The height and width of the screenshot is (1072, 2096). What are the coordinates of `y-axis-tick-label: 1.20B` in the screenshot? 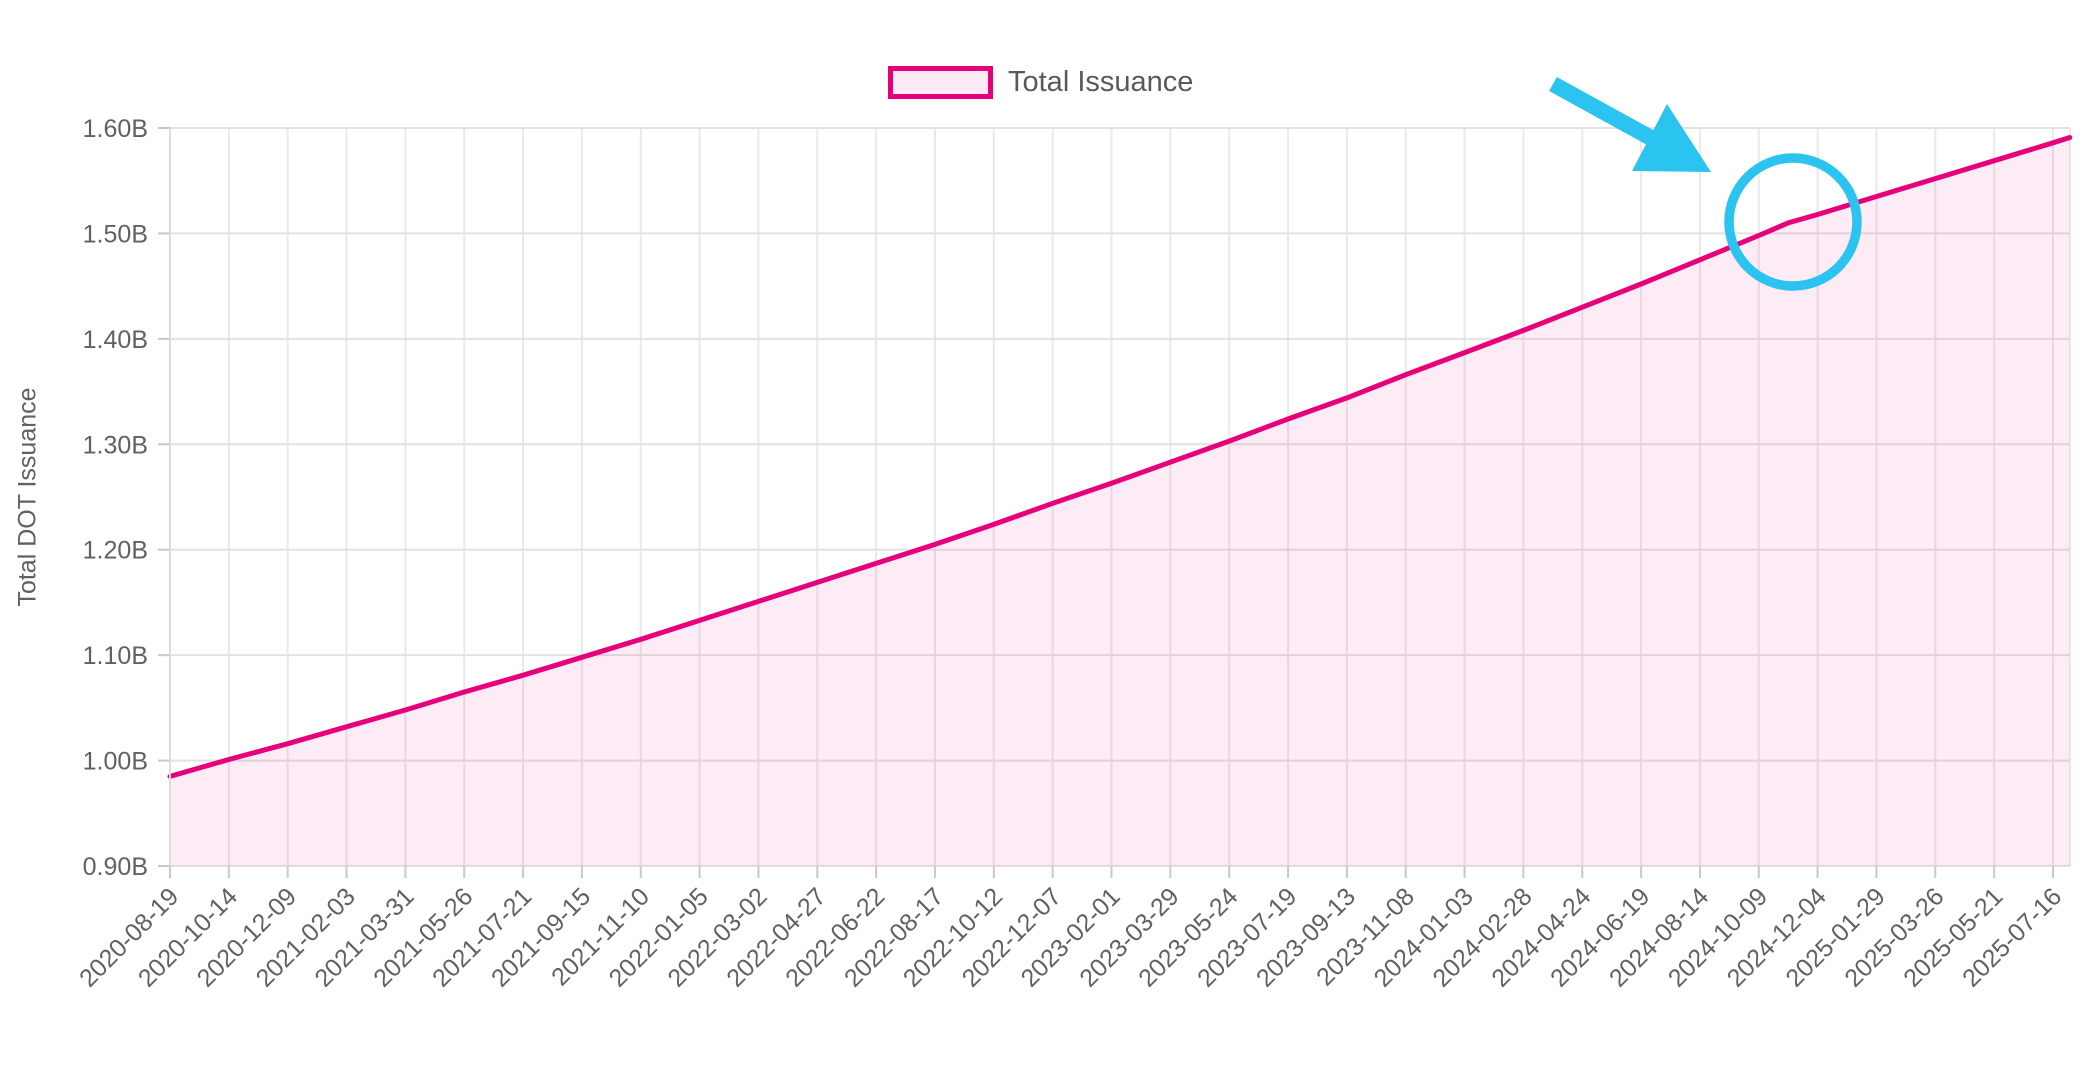 It's located at (115, 551).